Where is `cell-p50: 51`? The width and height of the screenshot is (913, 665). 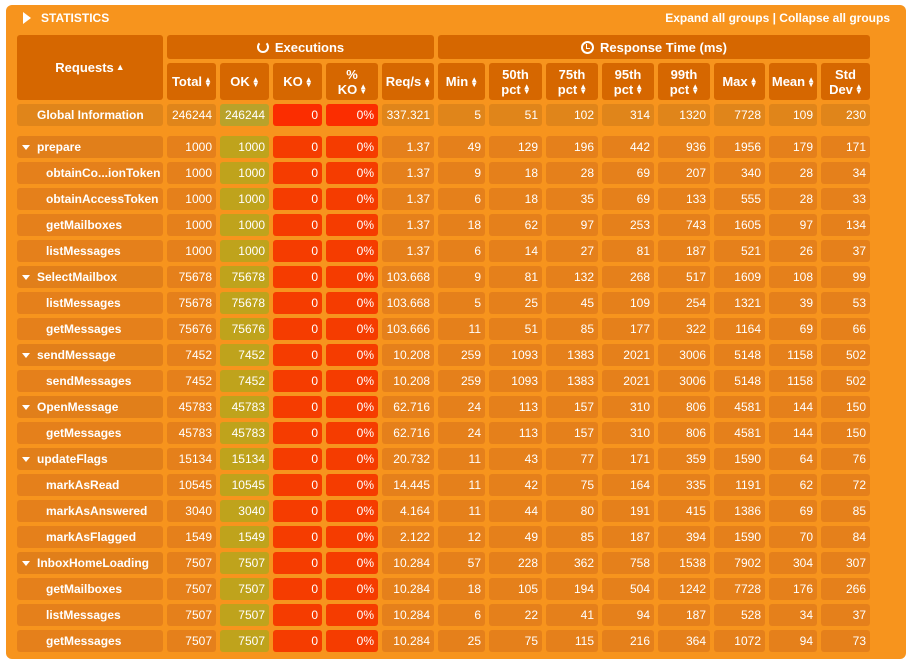
cell-p50: 51 is located at coordinates (515, 115).